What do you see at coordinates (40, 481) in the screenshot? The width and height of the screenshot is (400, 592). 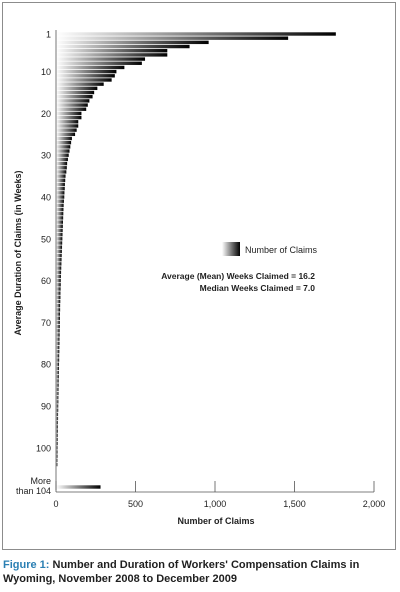 I see `y-tick-label-more-than-104: More` at bounding box center [40, 481].